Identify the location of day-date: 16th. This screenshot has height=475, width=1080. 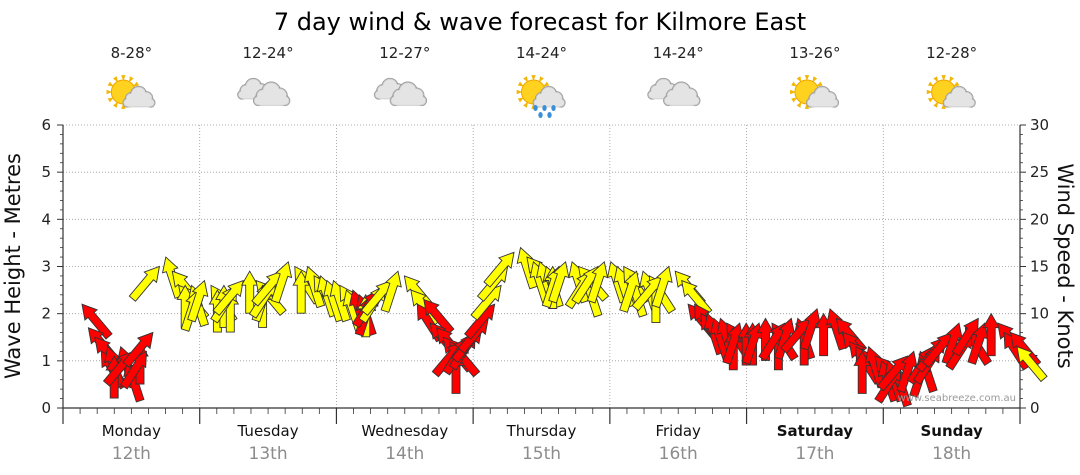
(678, 454).